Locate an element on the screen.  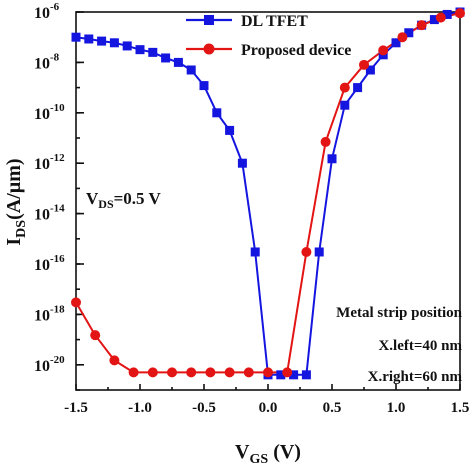
legend-entry-proposed: Proposed device is located at coordinates (268, 50).